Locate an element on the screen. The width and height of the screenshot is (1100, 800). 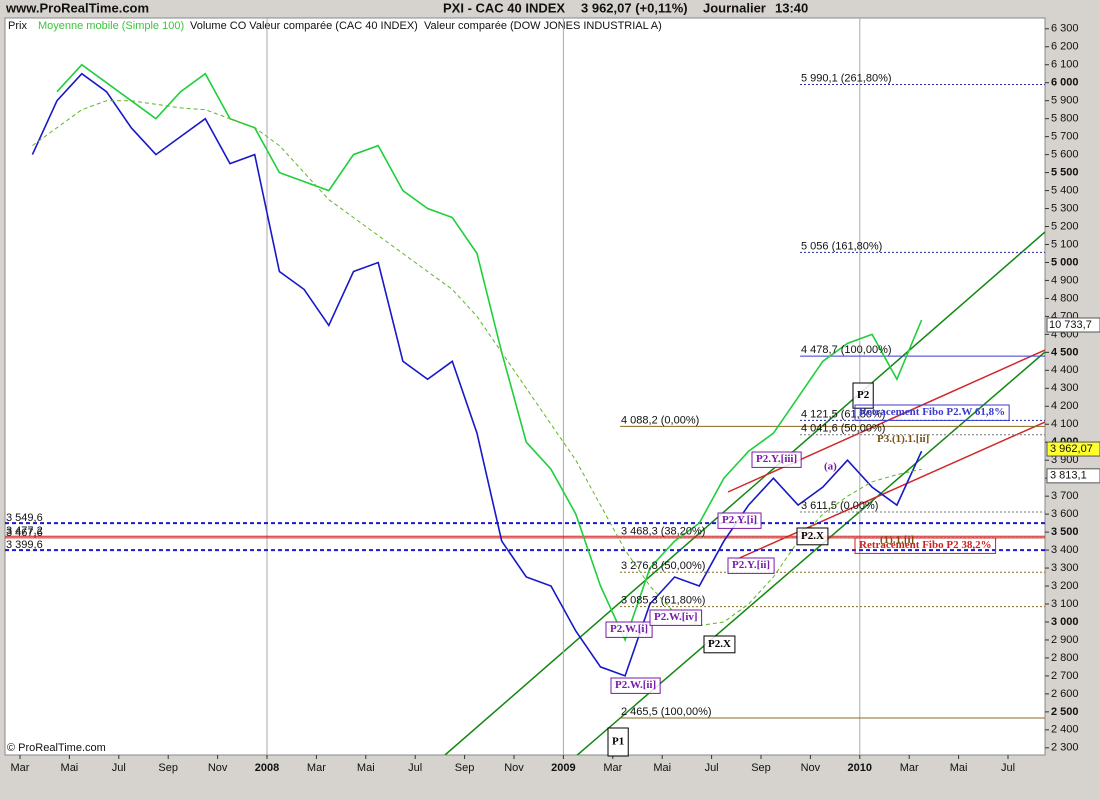
wave-label: P2.W.[i] is located at coordinates (629, 629).